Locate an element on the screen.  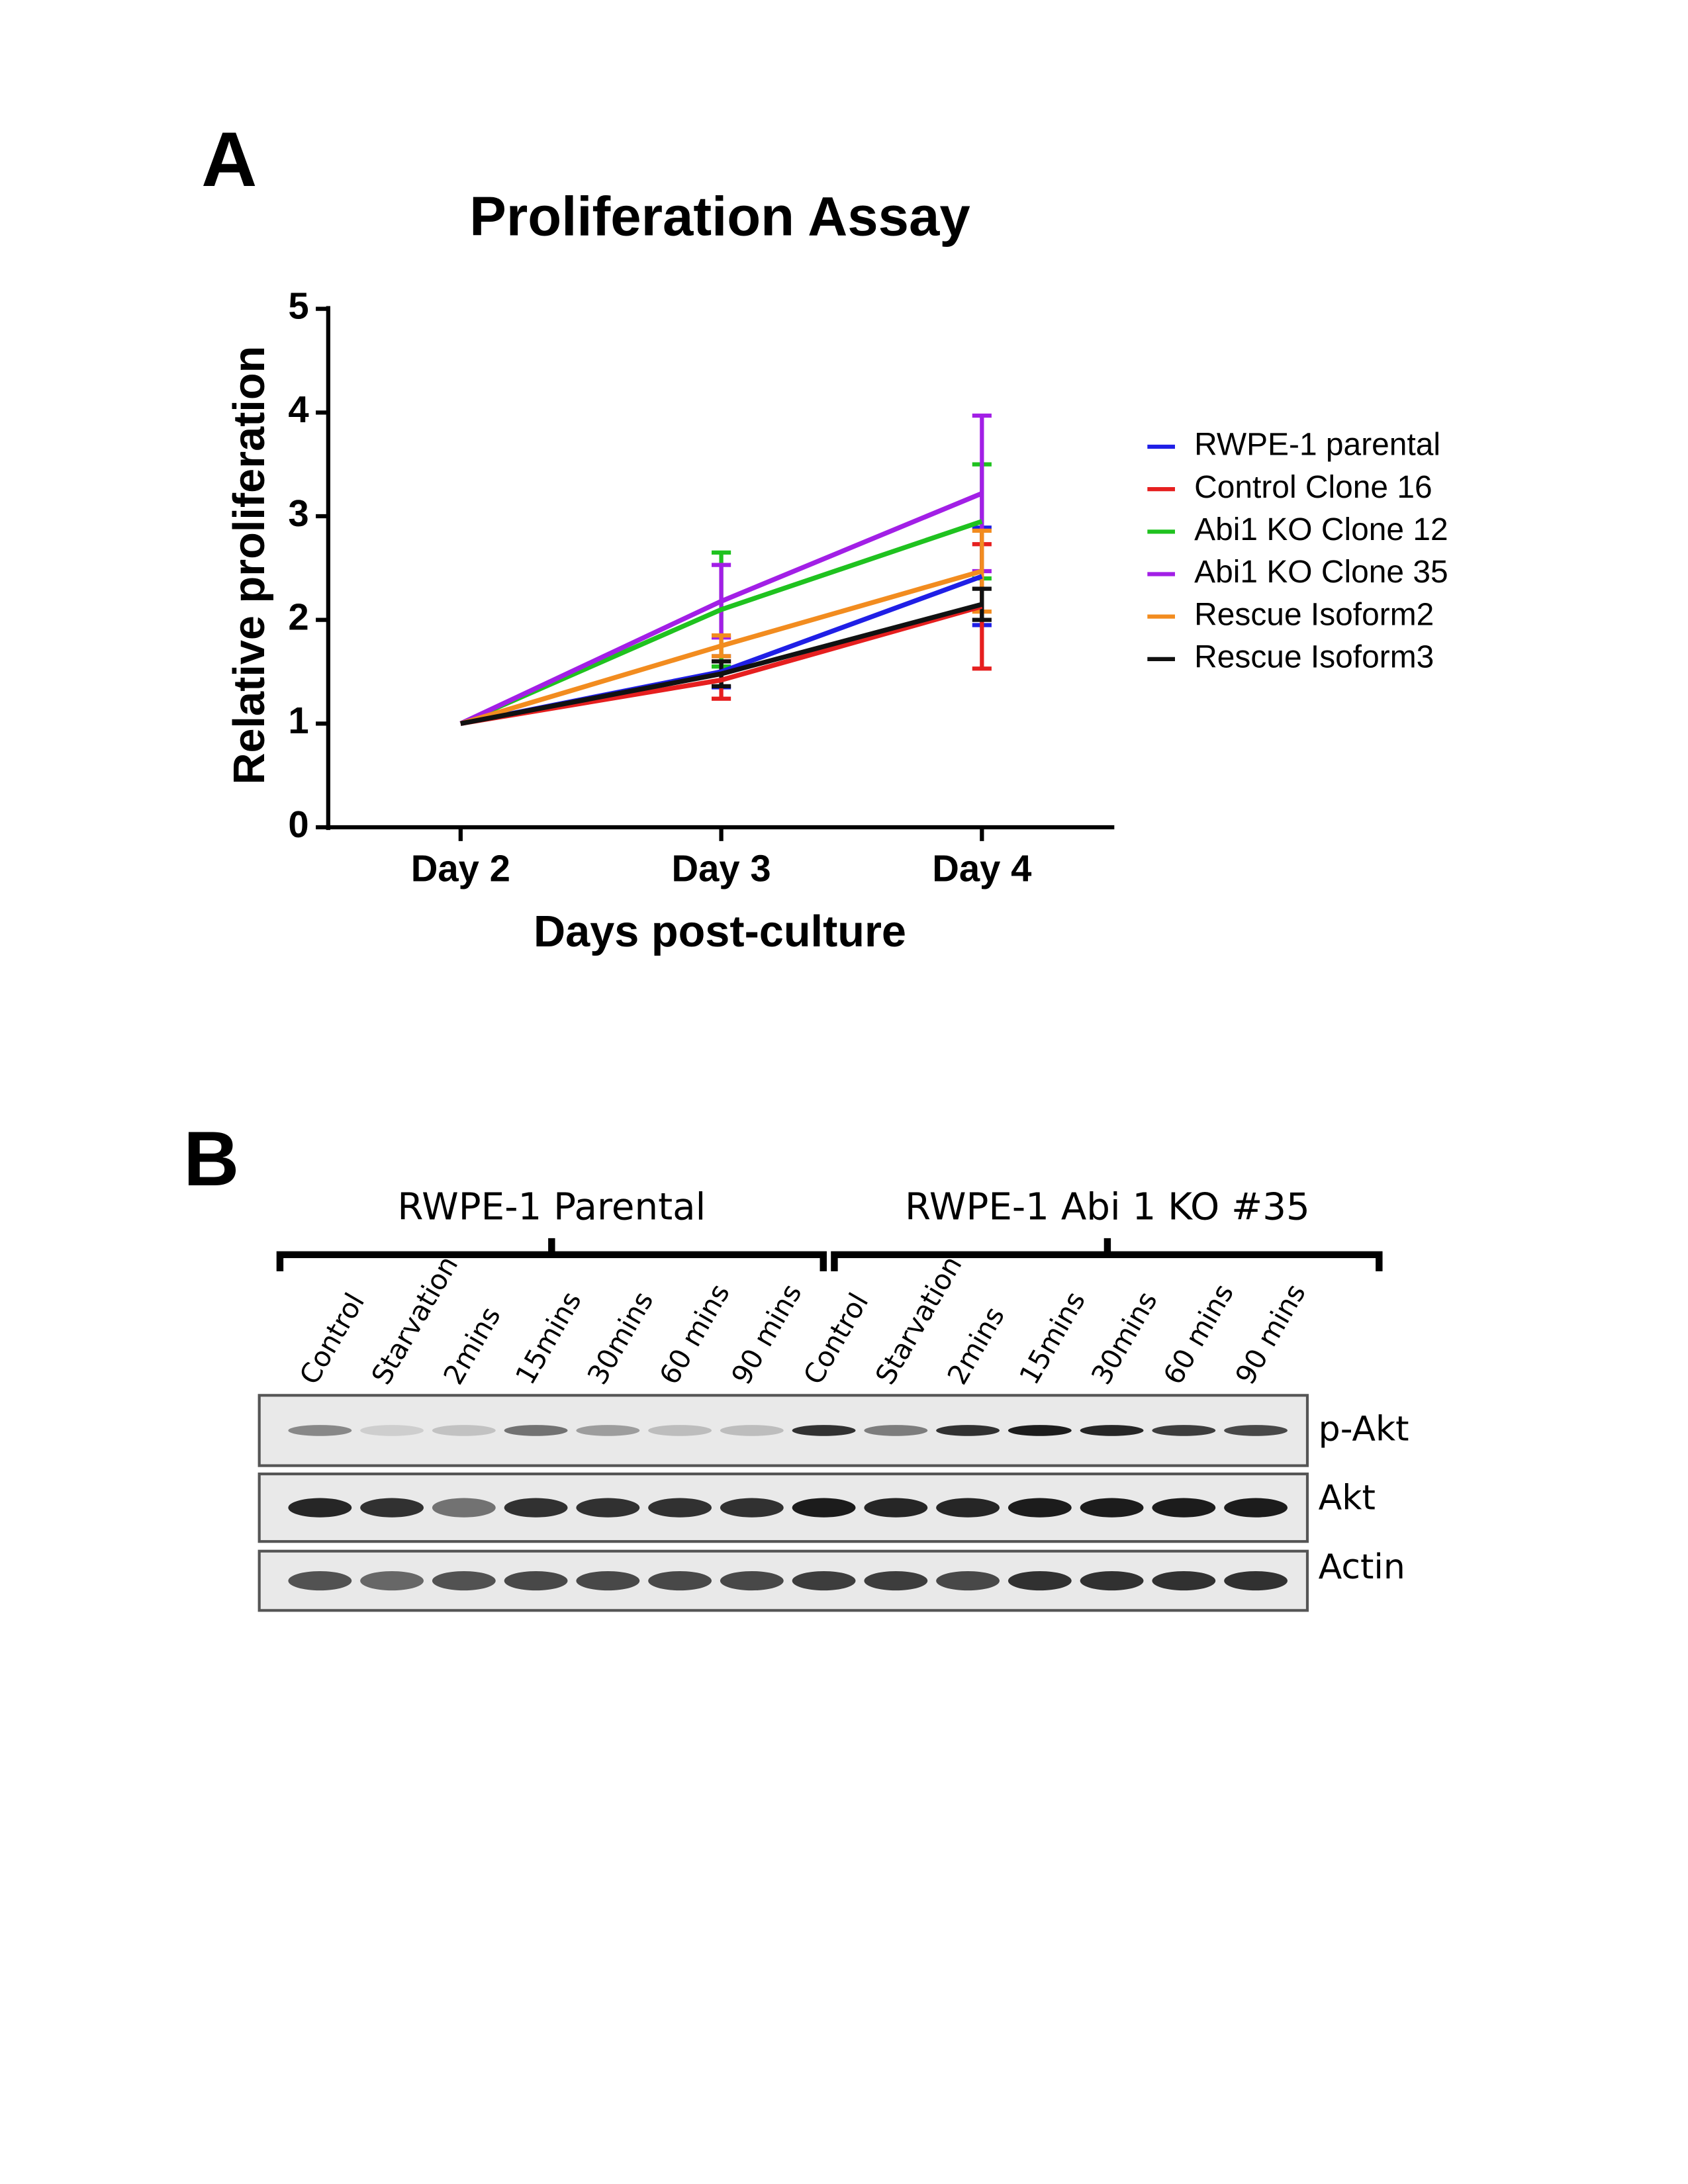
legend-label: Rescue Isoform2 is located at coordinates (1314, 614).